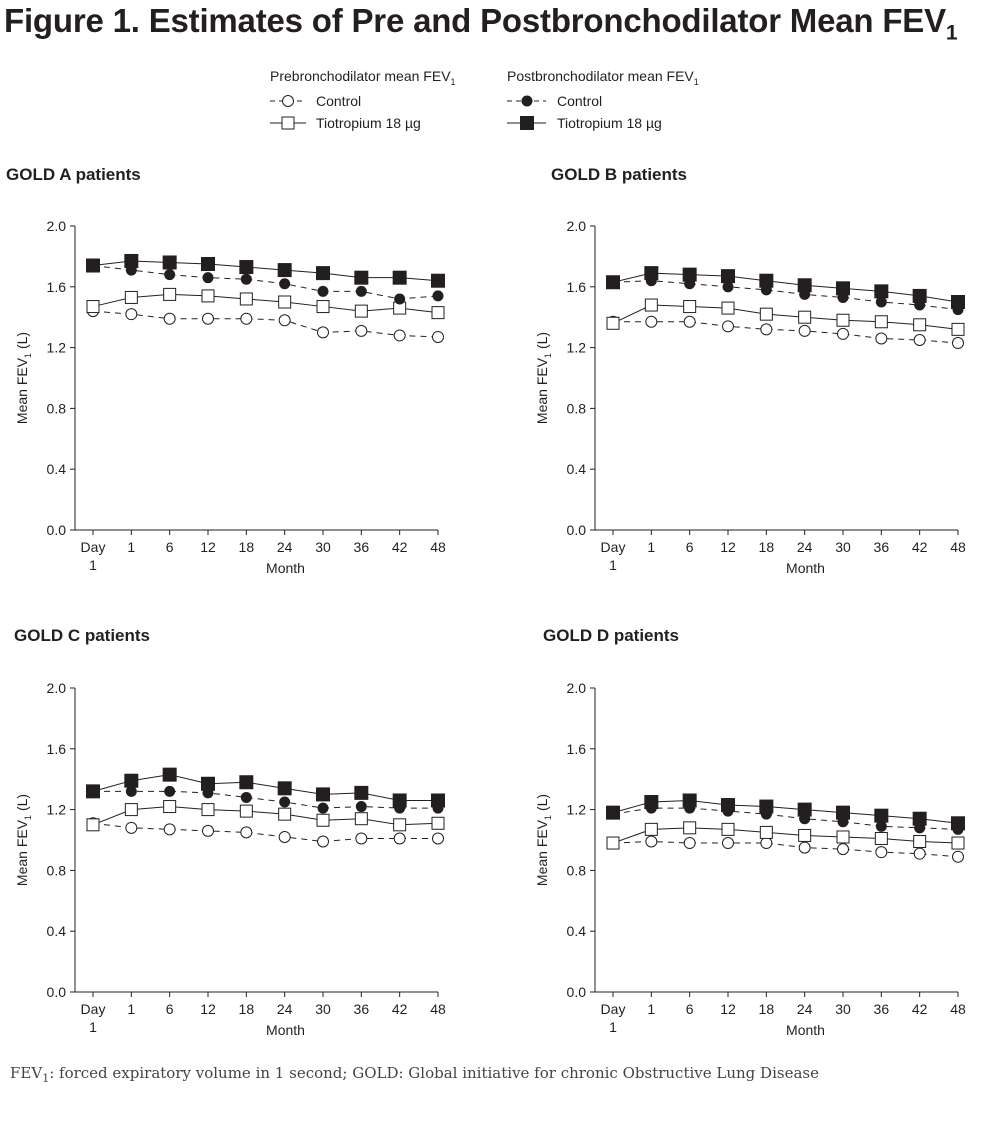 Image resolution: width=1000 pixels, height=1137 pixels. What do you see at coordinates (131, 547) in the screenshot?
I see `x-tick-label: 1` at bounding box center [131, 547].